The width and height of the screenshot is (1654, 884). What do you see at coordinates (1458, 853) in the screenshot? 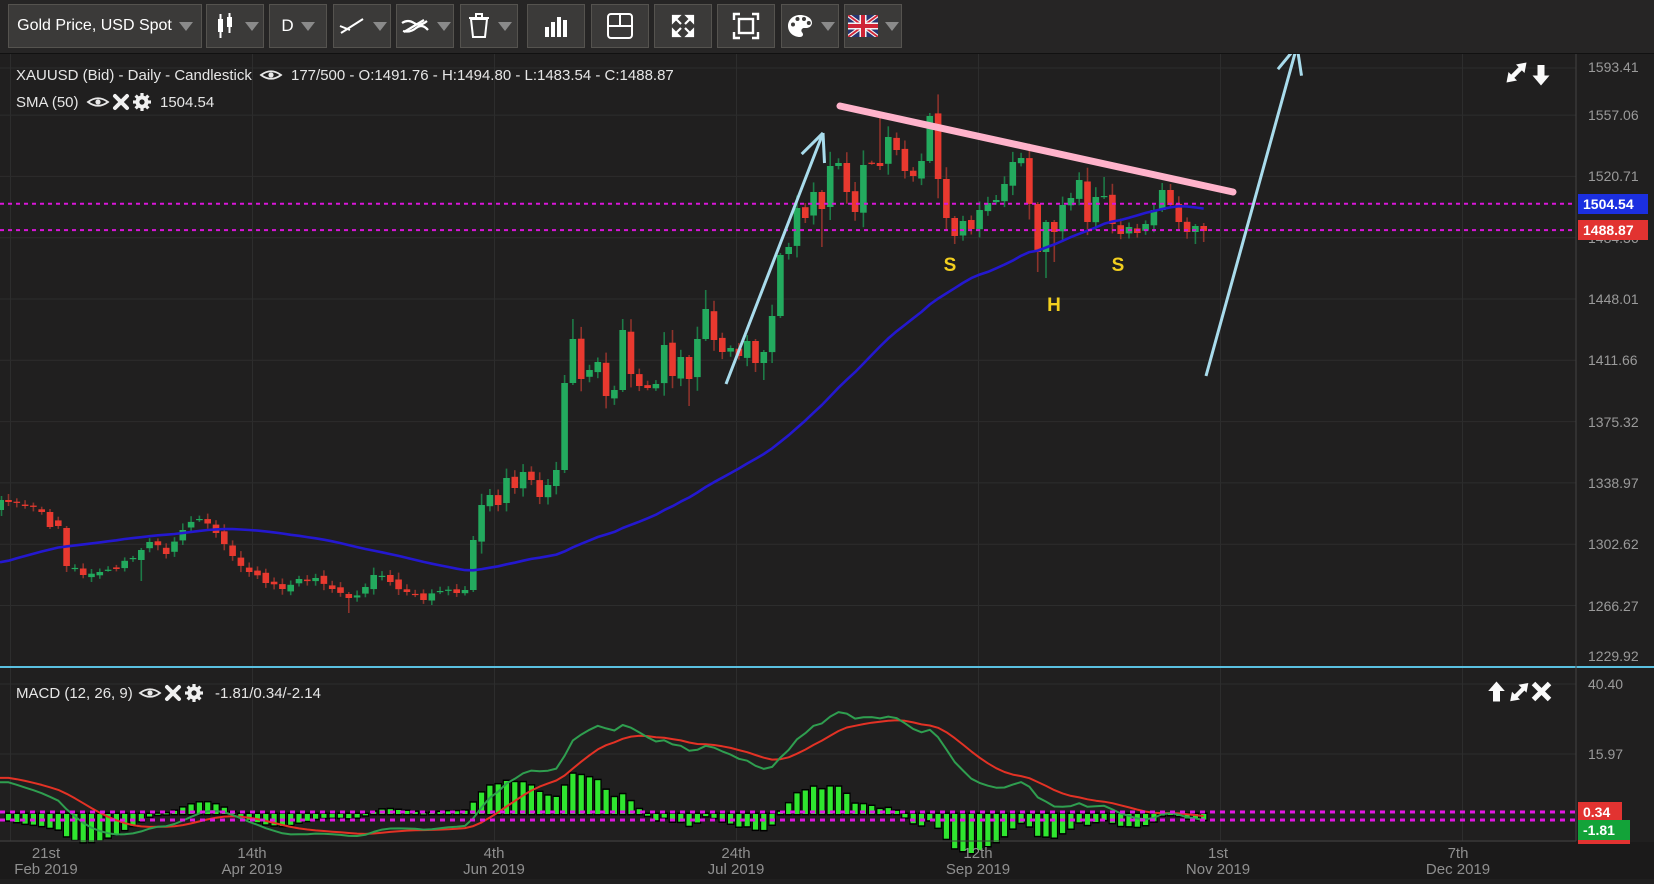
I see `svg-text: 7th` at bounding box center [1458, 853].